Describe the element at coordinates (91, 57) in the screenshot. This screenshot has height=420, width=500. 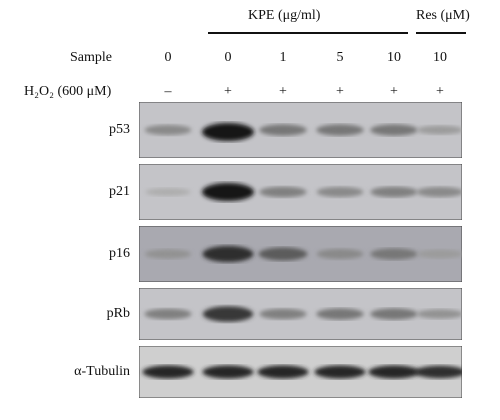
I see `sample-row-label: Sample` at that location.